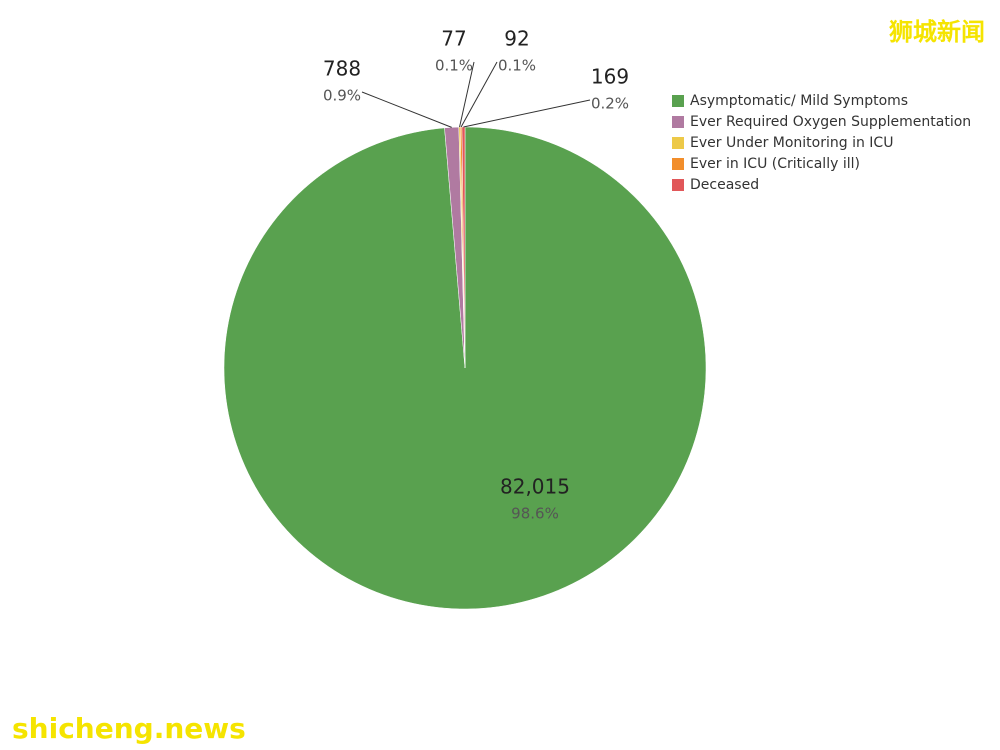 Image resolution: width=1000 pixels, height=750 pixels. I want to click on watermark: 狮城新闻, so click(937, 32).